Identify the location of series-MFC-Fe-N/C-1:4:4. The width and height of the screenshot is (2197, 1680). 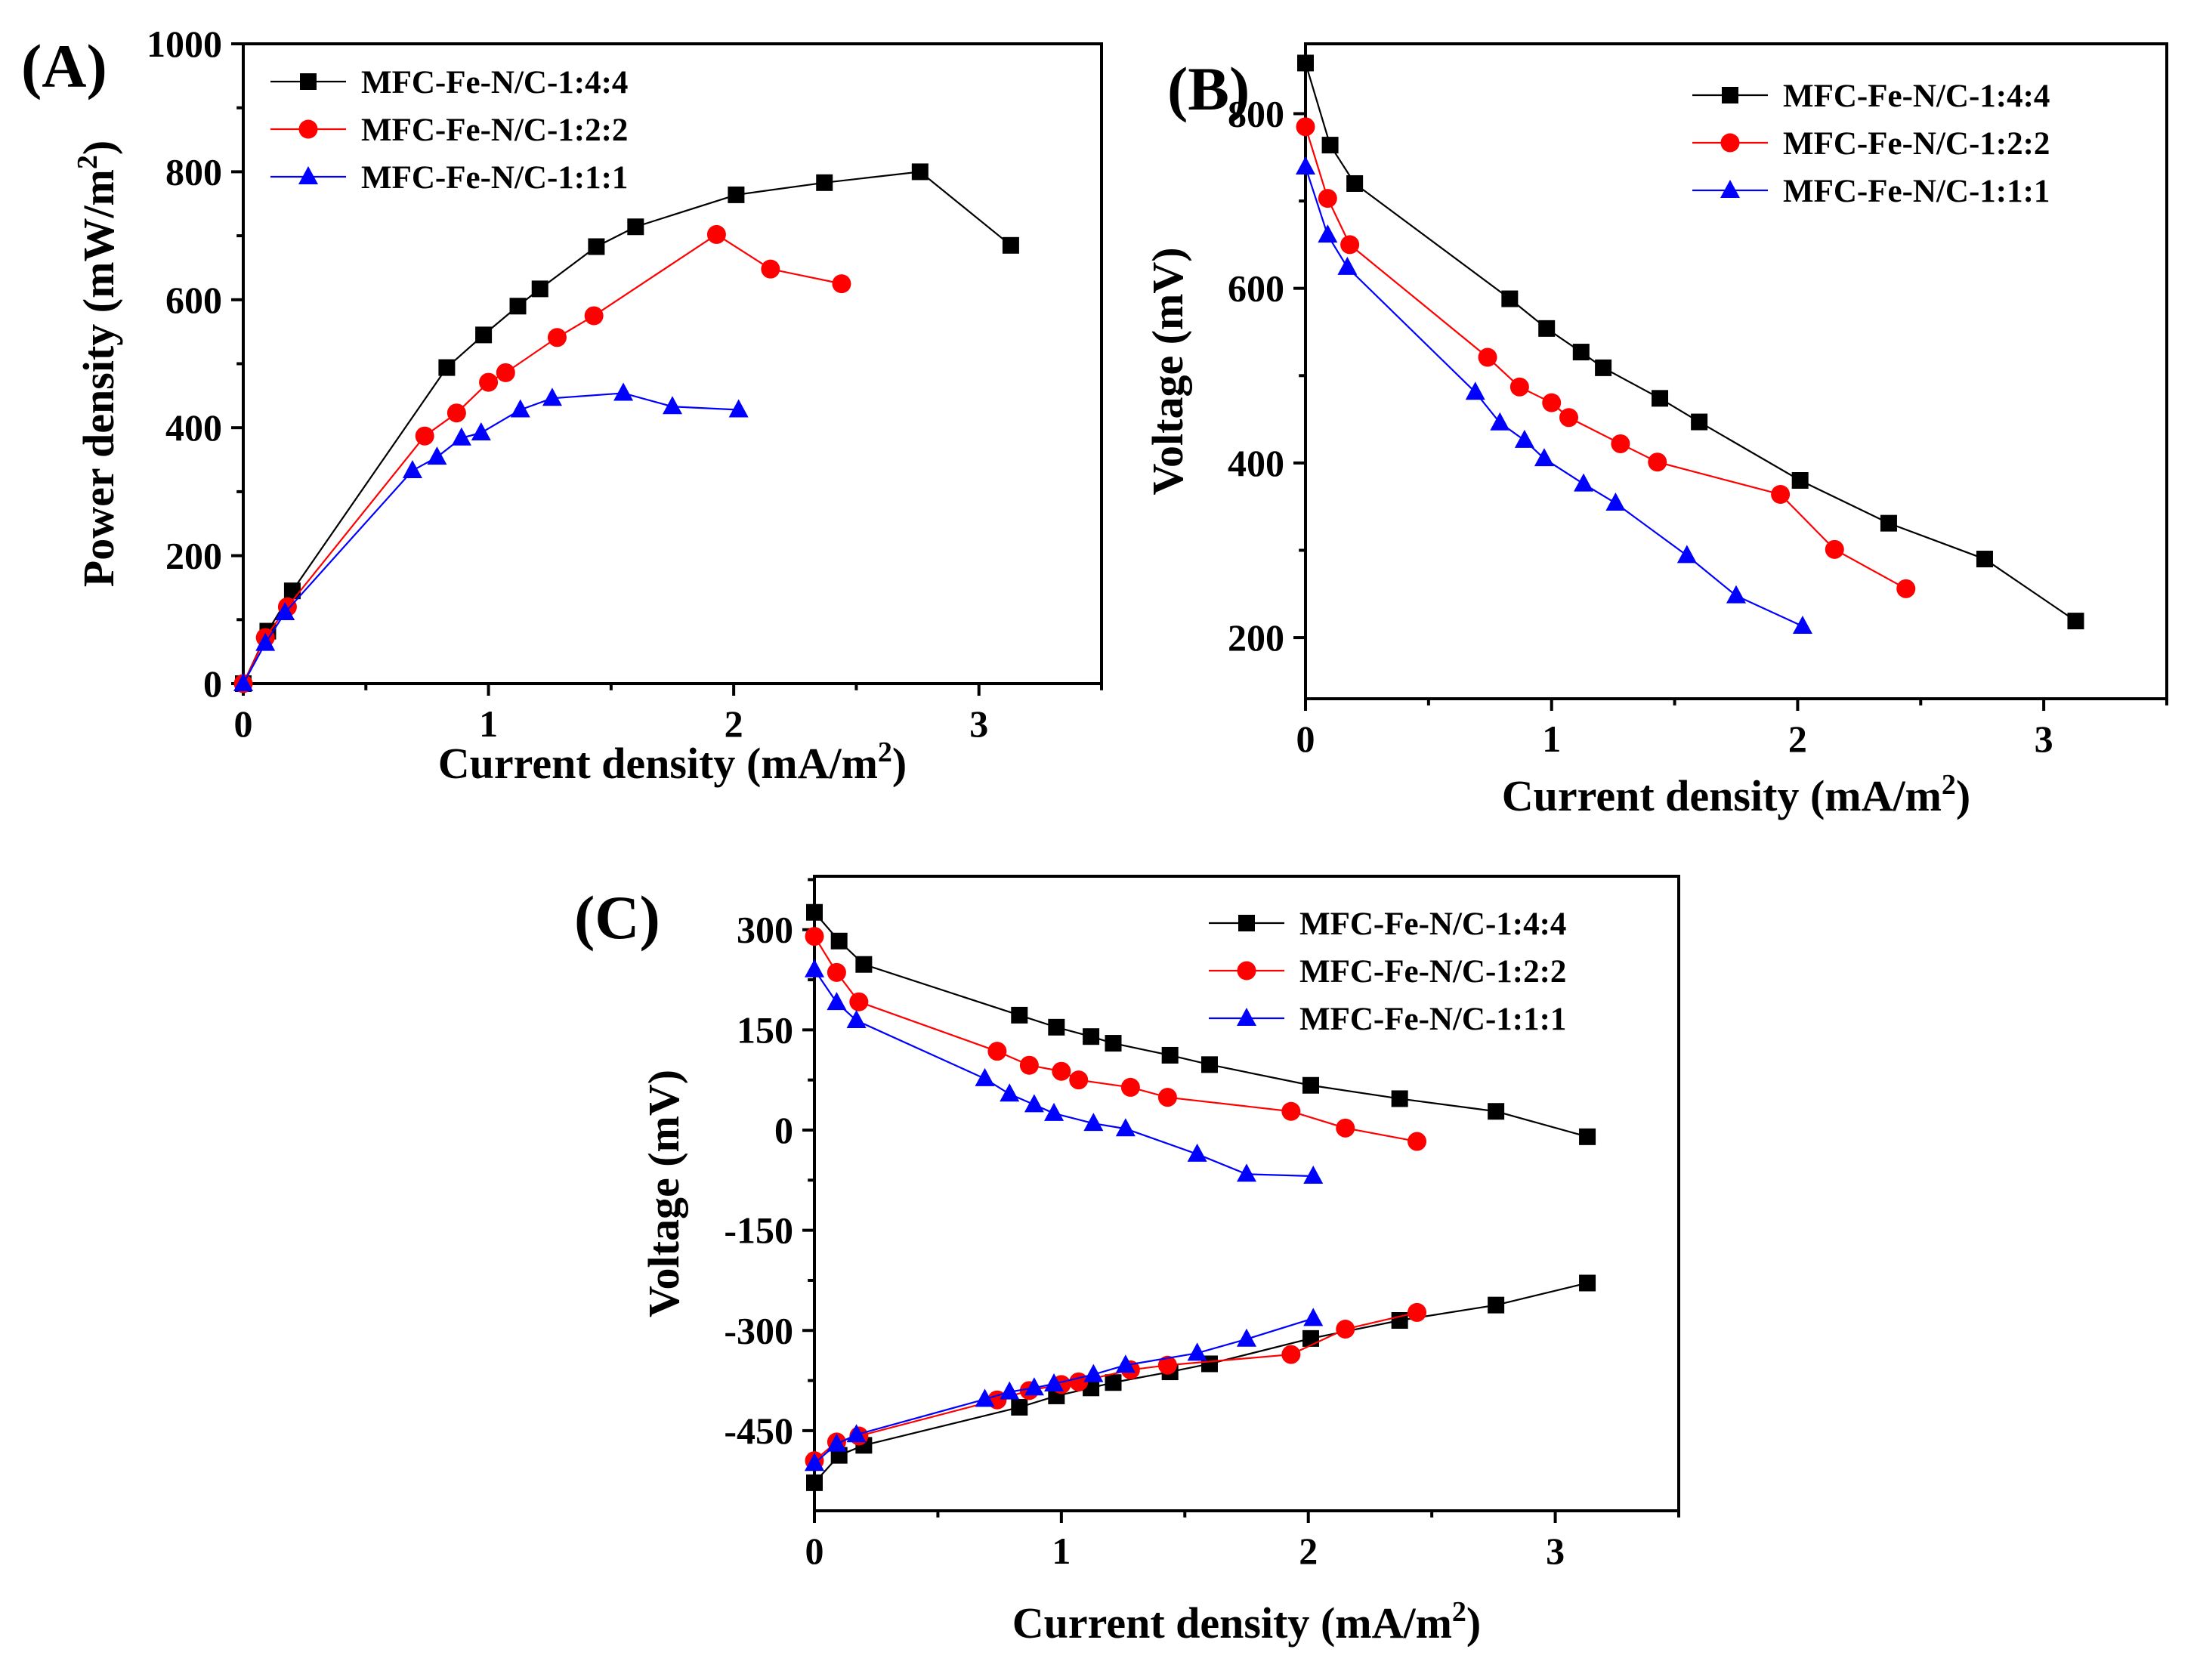
(627, 427).